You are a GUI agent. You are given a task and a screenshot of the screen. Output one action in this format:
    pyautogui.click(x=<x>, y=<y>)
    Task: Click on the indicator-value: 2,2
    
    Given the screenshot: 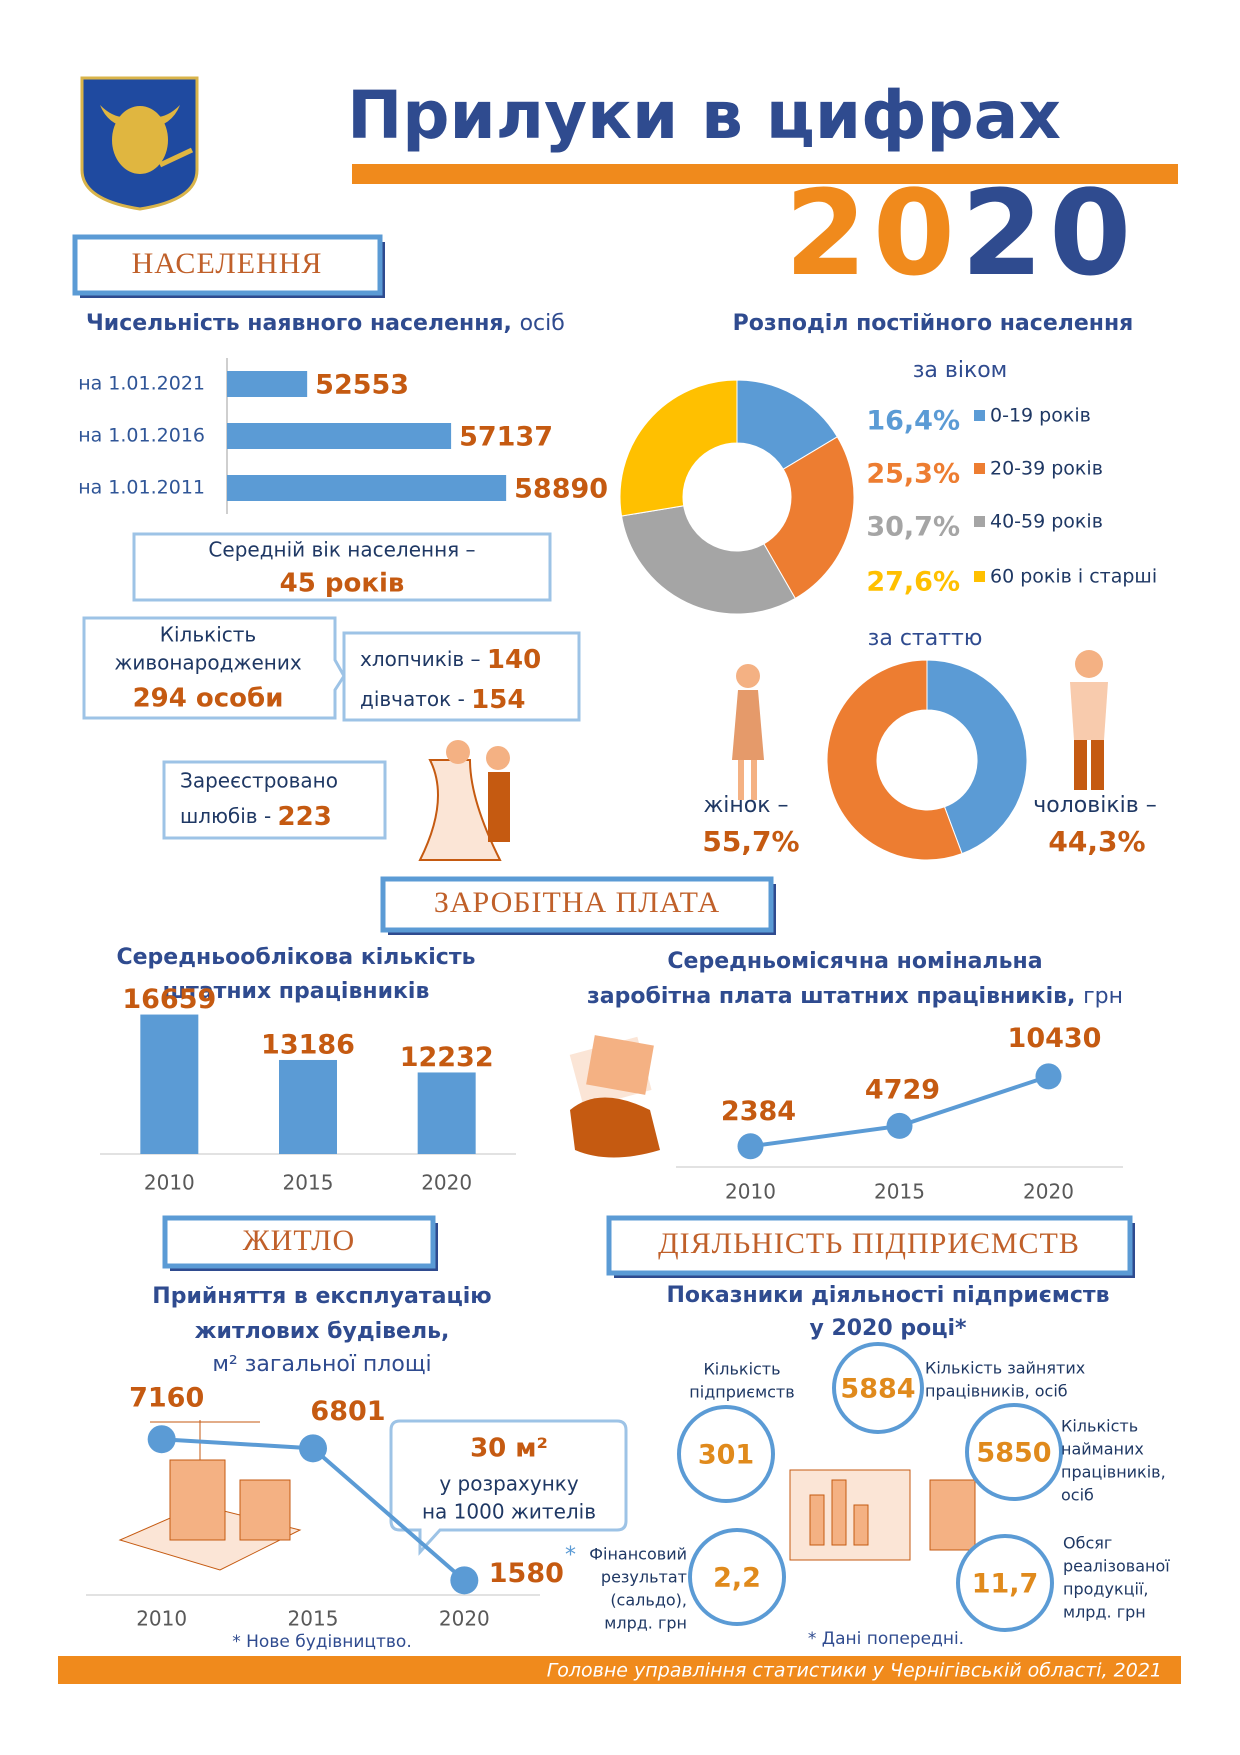 What is the action you would take?
    pyautogui.click(x=737, y=1578)
    